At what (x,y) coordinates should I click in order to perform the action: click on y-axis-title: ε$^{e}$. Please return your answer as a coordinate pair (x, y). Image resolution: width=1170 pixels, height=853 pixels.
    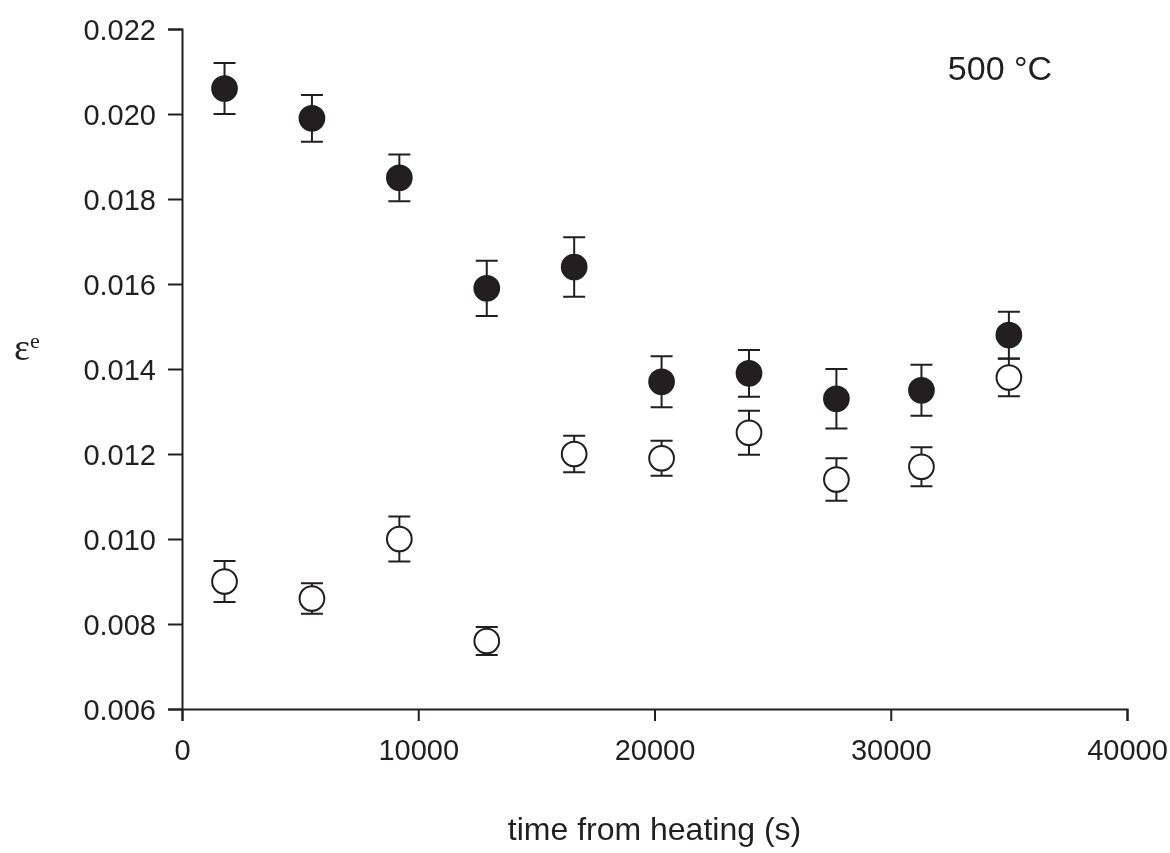
    Looking at the image, I should click on (27, 347).